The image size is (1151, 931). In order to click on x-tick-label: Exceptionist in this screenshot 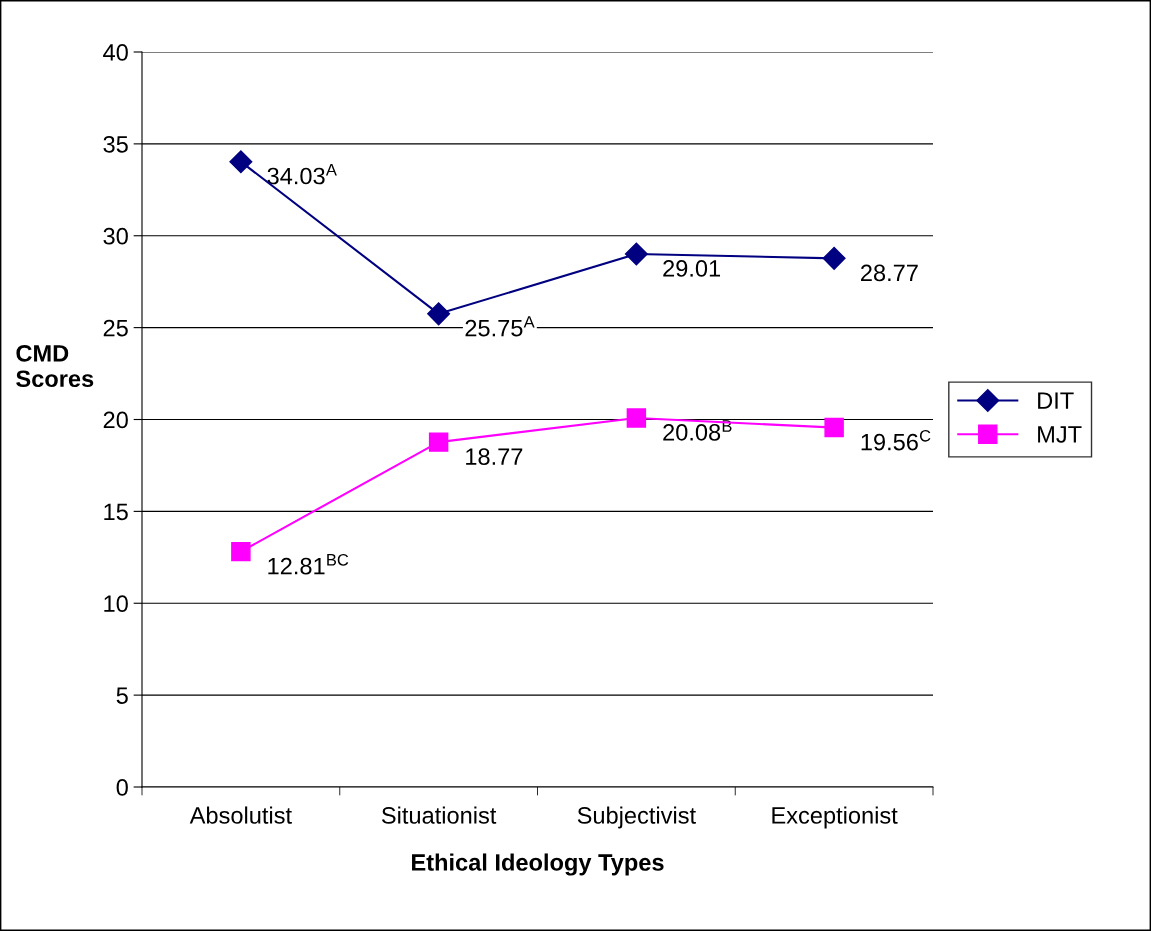, I will do `click(835, 817)`.